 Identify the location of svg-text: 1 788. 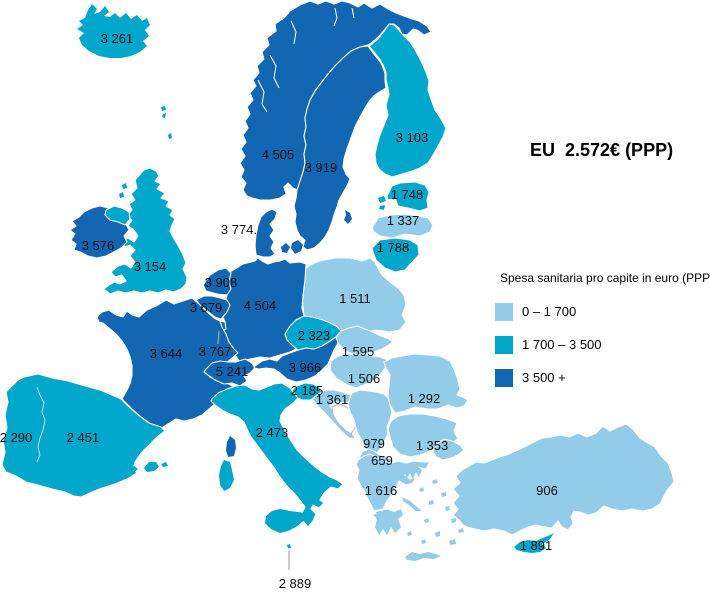
(393, 247).